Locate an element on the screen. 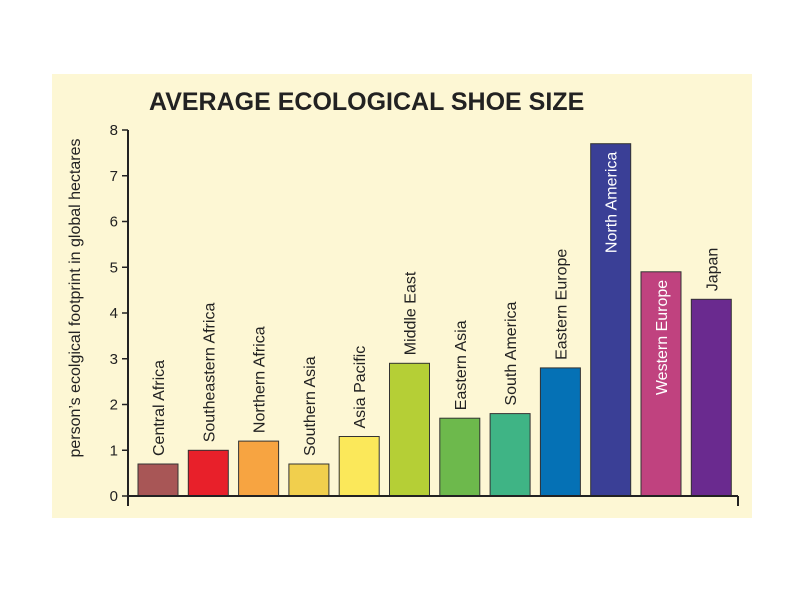  bar-label-eastern-asia: Eastern Asia is located at coordinates (461, 365).